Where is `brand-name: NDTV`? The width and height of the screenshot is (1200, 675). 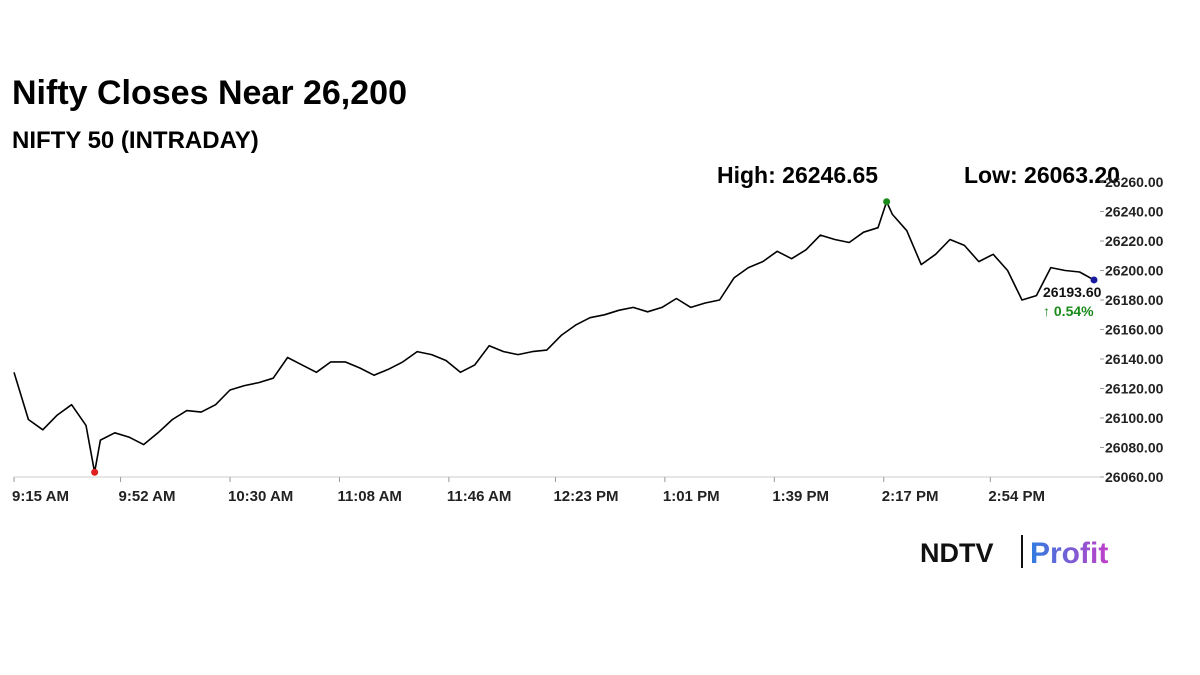
brand-name: NDTV is located at coordinates (957, 553).